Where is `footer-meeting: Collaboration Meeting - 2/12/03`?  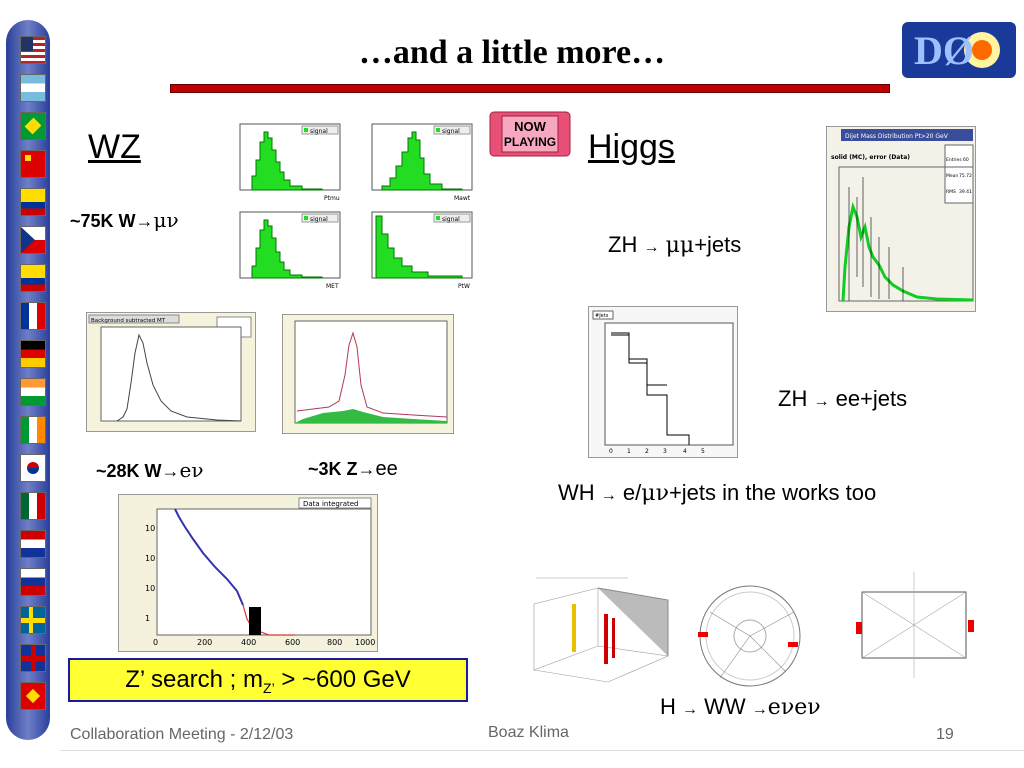 footer-meeting: Collaboration Meeting - 2/12/03 is located at coordinates (182, 734).